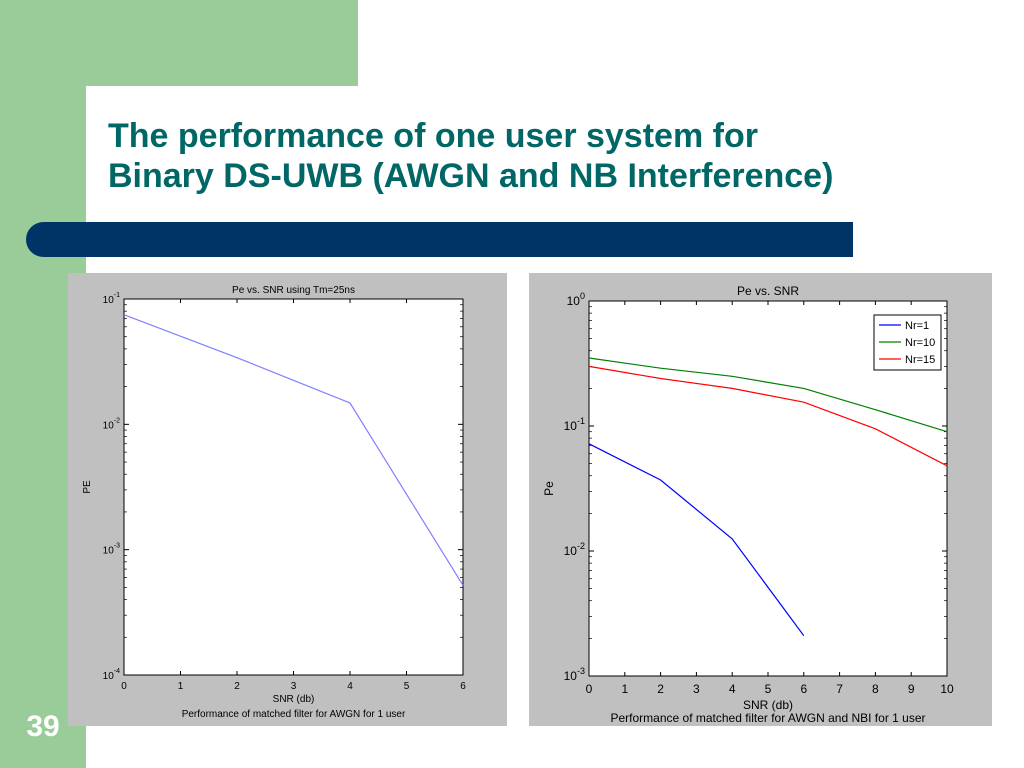 The width and height of the screenshot is (1024, 768). I want to click on chart2-series-3-line, so click(768, 416).